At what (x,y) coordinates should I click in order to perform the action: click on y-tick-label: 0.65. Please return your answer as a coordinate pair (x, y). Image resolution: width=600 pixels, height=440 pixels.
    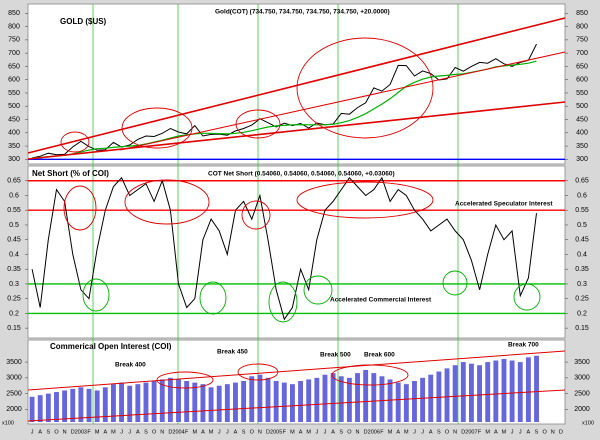
    Looking at the image, I should click on (582, 181).